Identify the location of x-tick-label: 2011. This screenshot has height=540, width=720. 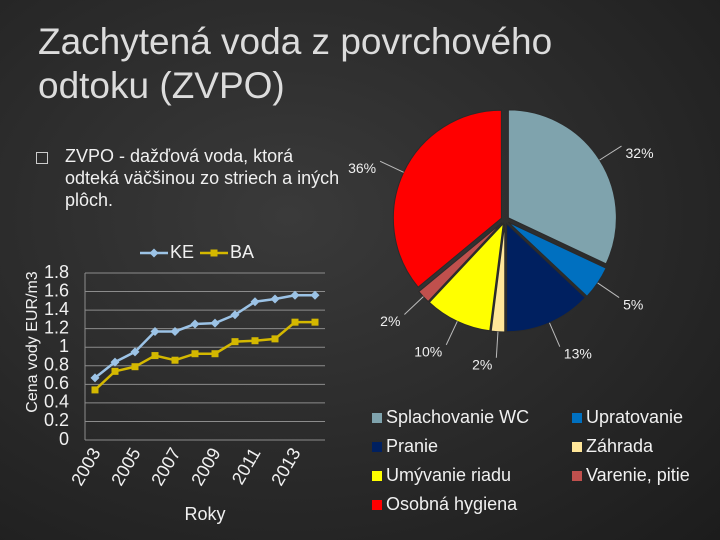
(246, 466).